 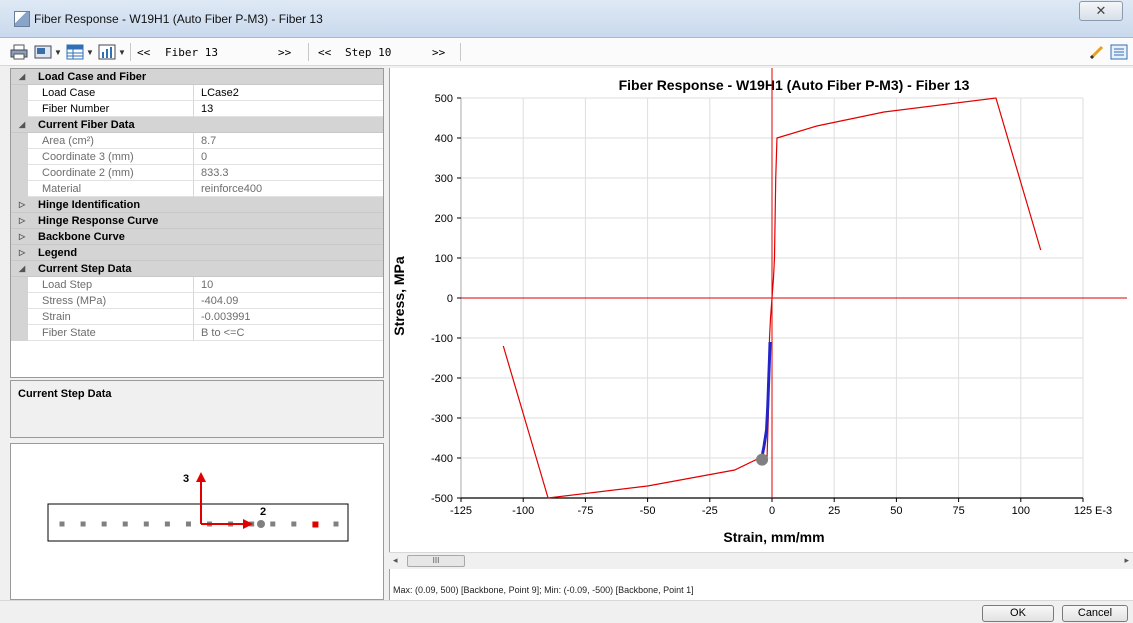 What do you see at coordinates (201, 477) in the screenshot?
I see `arrow-up-icon` at bounding box center [201, 477].